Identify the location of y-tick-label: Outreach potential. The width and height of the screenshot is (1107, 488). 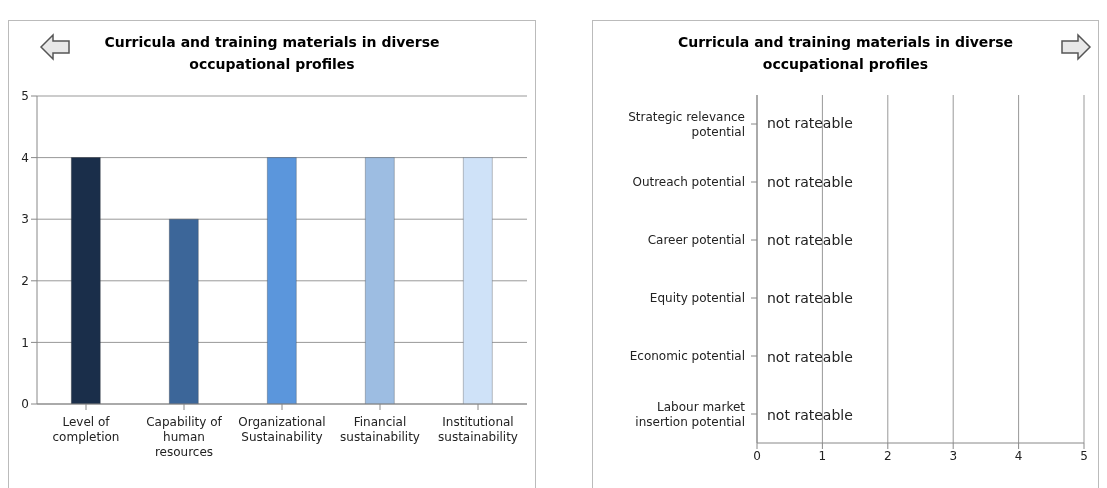
(688, 182).